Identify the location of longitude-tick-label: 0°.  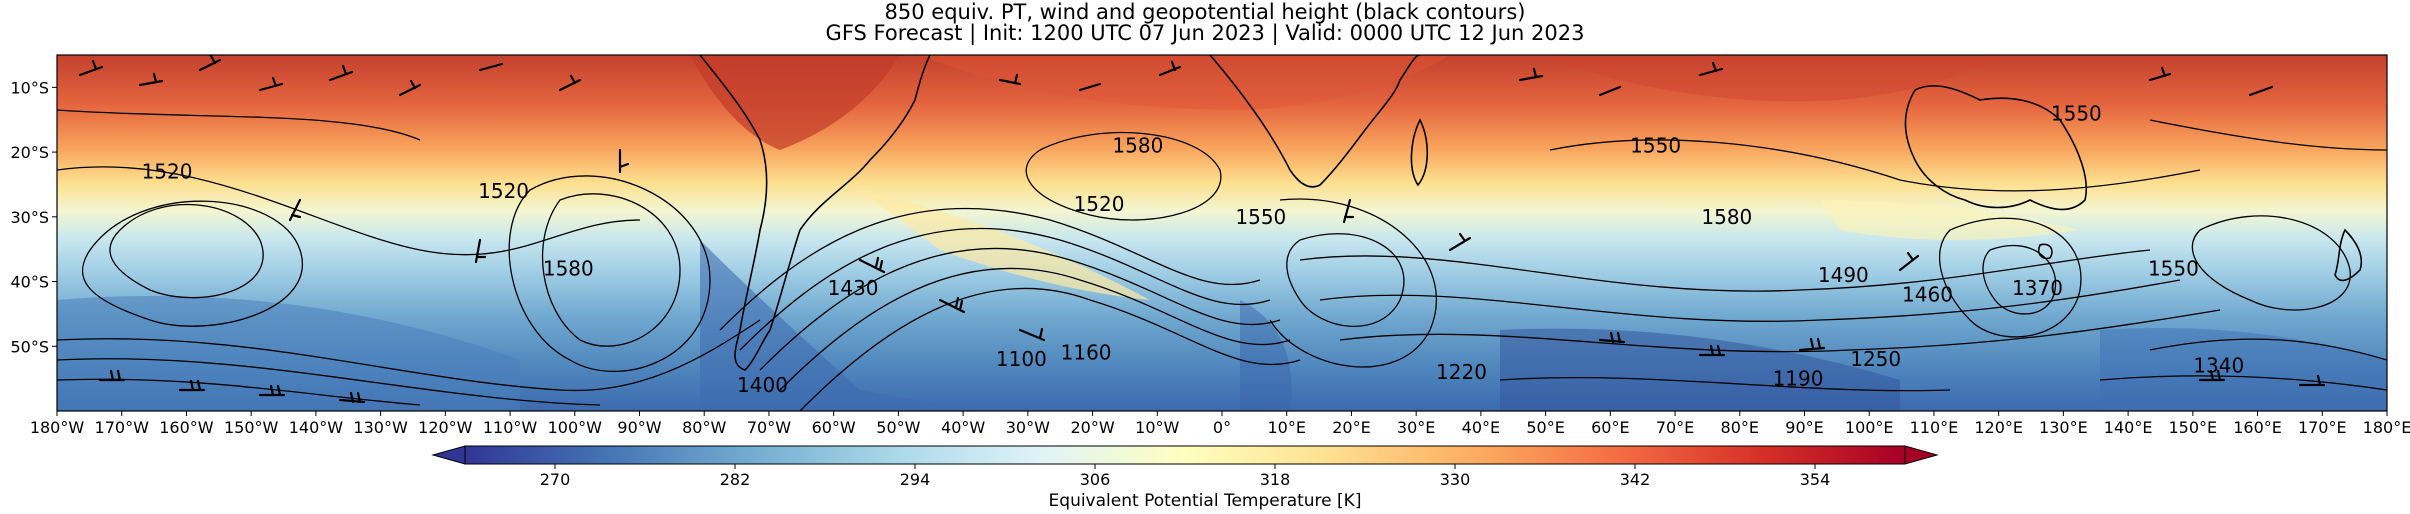
(1222, 427).